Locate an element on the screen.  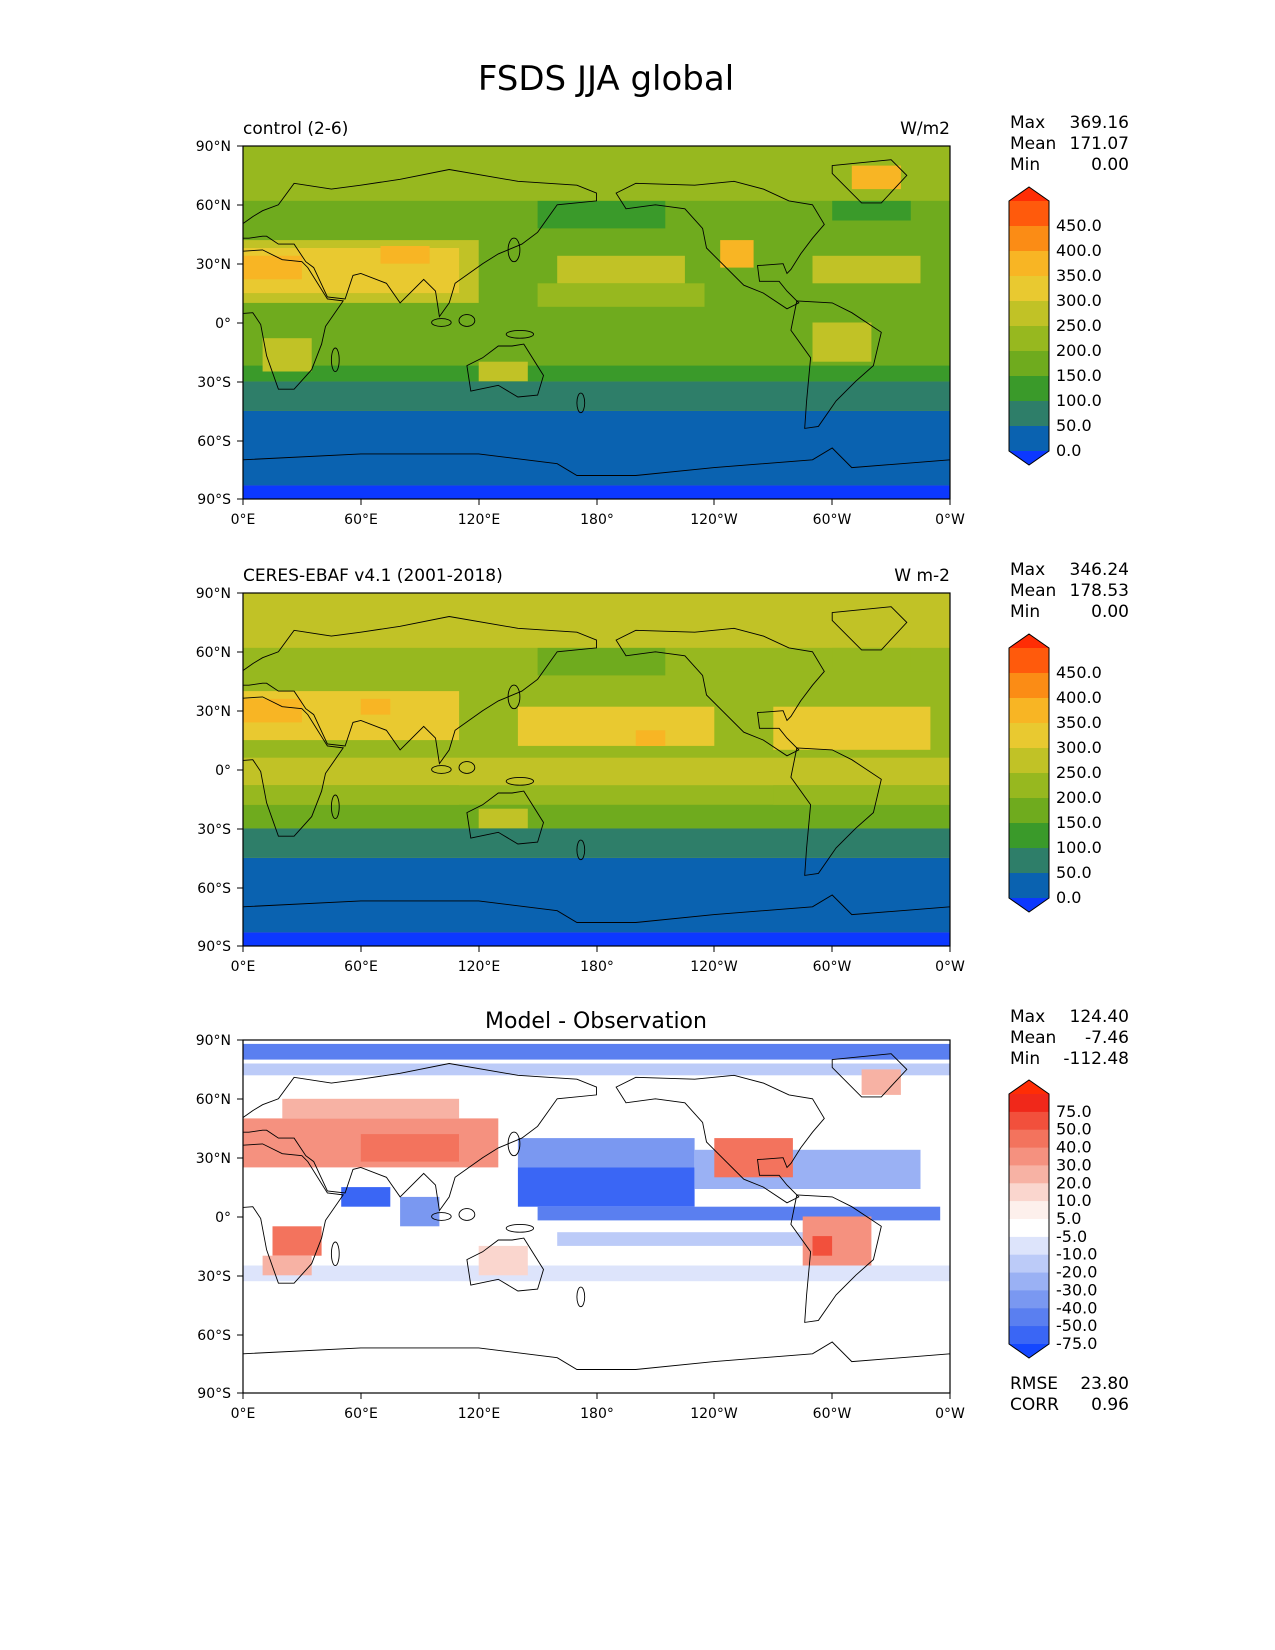
lon-tick: 0°E is located at coordinates (243, 1407).